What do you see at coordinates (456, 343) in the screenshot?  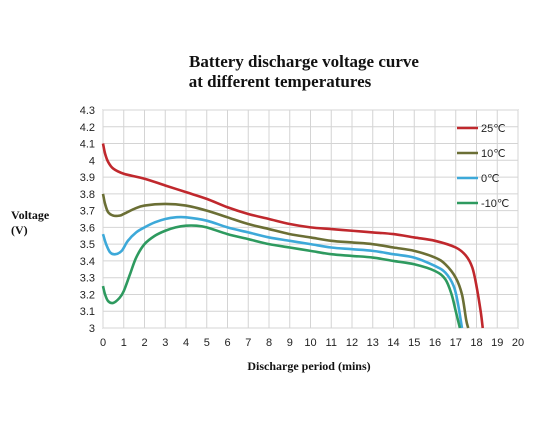 I see `x-tick-label: 17` at bounding box center [456, 343].